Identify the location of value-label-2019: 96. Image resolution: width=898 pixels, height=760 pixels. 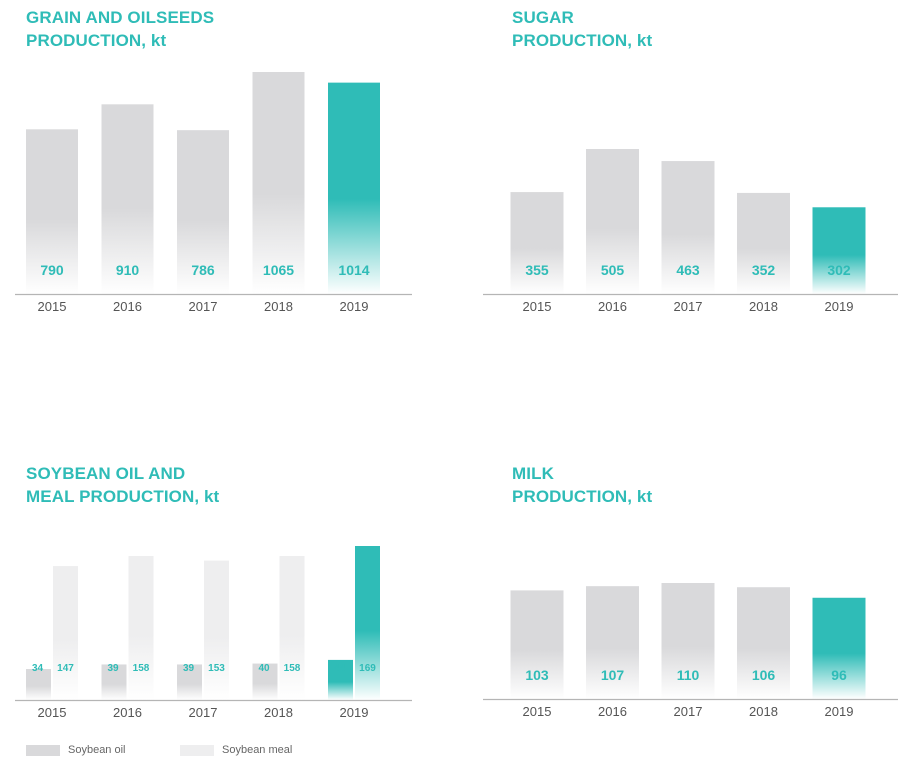
(839, 675).